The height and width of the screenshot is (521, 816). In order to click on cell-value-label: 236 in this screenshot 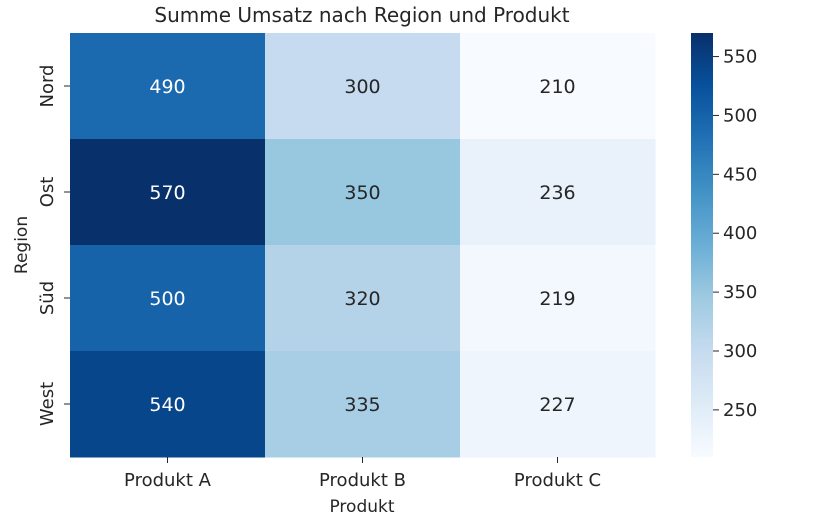, I will do `click(557, 193)`.